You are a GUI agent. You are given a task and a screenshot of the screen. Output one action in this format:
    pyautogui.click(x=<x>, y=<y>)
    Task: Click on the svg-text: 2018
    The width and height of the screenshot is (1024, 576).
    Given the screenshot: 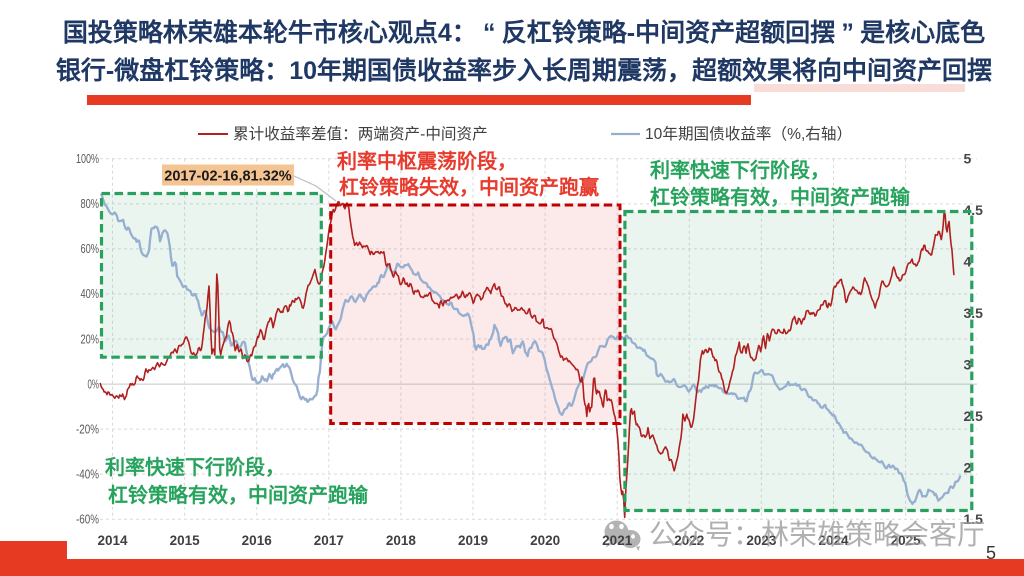 What is the action you would take?
    pyautogui.click(x=401, y=540)
    